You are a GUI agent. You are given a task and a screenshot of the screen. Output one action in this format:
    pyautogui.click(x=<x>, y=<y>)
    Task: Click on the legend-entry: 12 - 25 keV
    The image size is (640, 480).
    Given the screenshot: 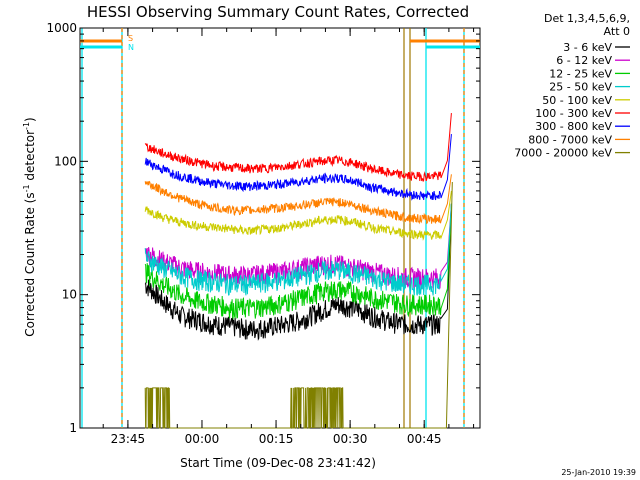 What is the action you would take?
    pyautogui.click(x=580, y=73)
    